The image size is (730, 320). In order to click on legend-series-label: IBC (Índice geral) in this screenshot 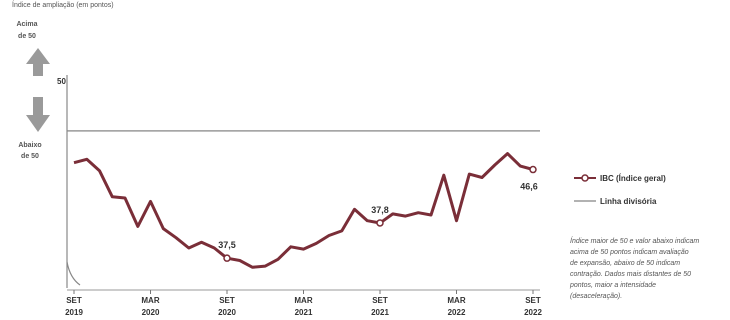, I will do `click(633, 178)`.